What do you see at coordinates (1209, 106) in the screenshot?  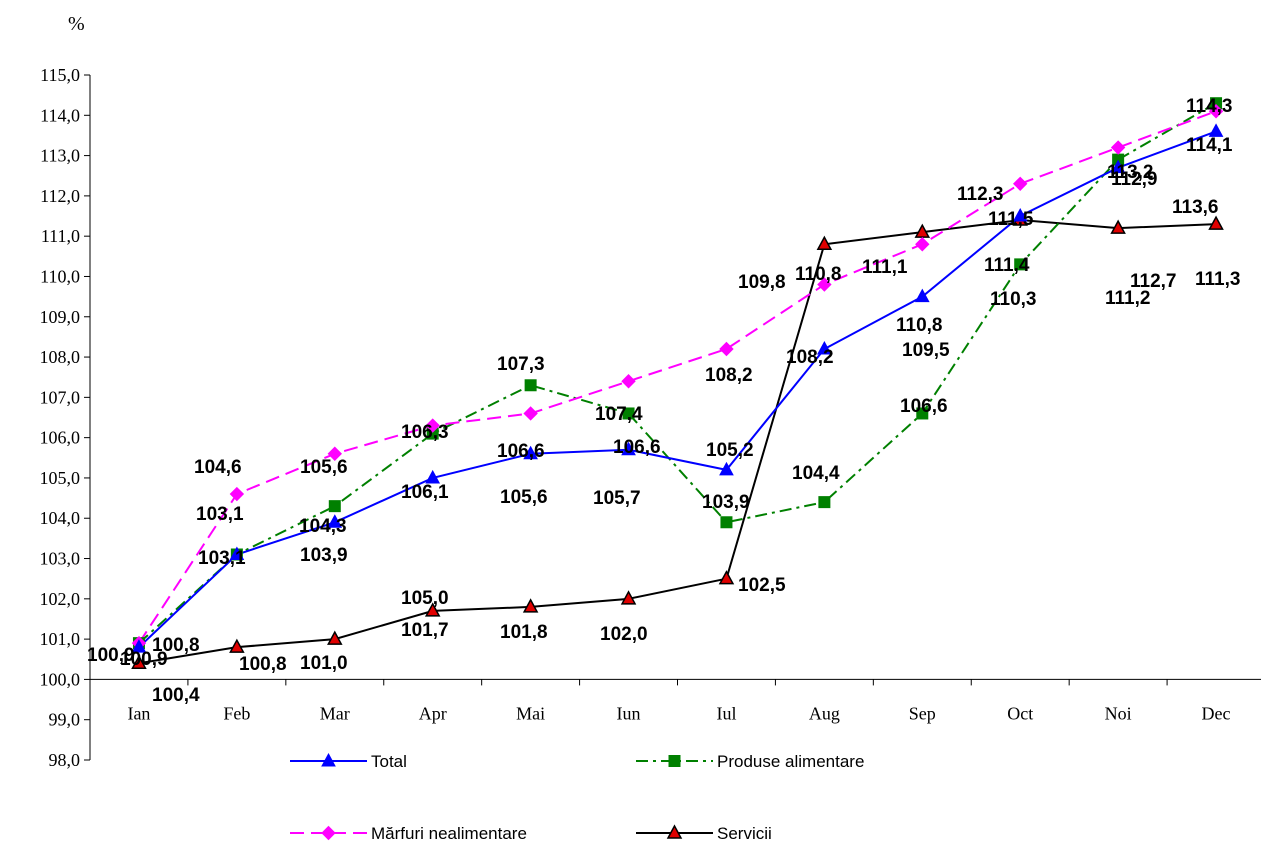 I see `data-label-food: 114,3` at bounding box center [1209, 106].